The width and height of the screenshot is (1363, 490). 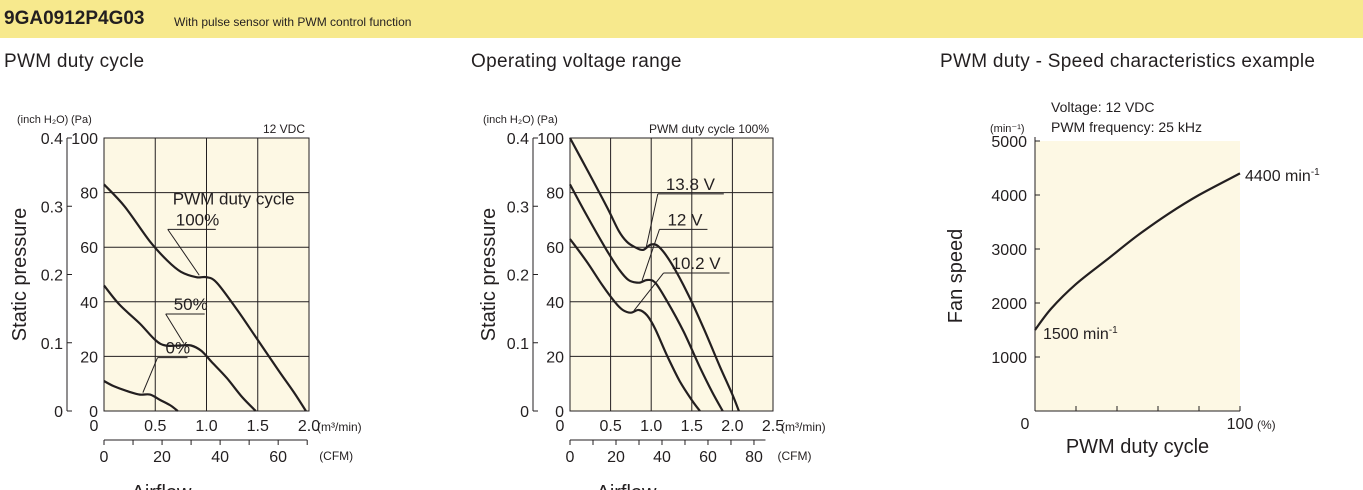 I want to click on chart1-x-tick-label: 1.5, so click(x=258, y=426).